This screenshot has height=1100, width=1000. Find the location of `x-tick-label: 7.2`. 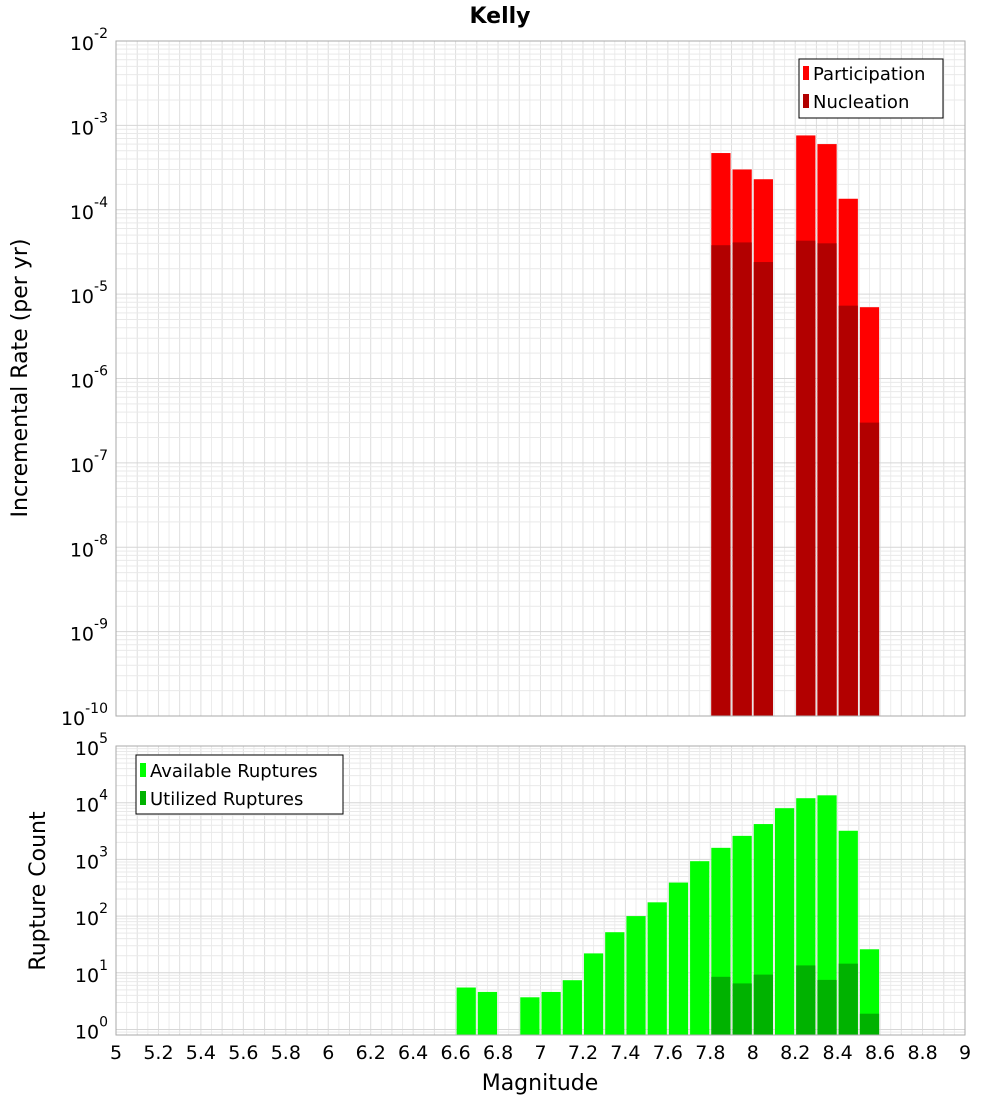

x-tick-label: 7.2 is located at coordinates (583, 1053).